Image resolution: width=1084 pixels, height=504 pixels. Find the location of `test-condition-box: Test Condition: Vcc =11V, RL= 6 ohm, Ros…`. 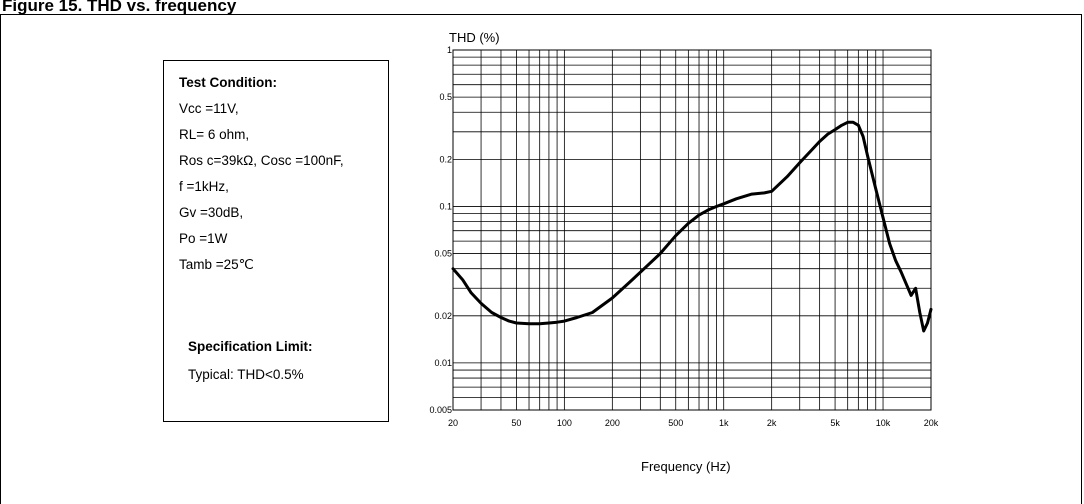

test-condition-box: Test Condition: Vcc =11V, RL= 6 ohm, Ros… is located at coordinates (276, 241).